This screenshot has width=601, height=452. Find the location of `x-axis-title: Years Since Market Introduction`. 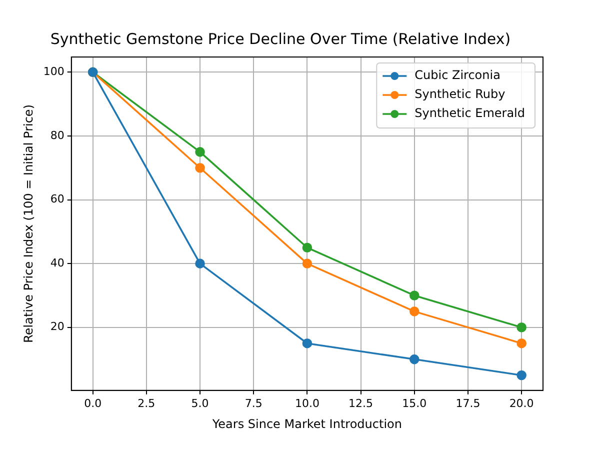

x-axis-title: Years Since Market Introduction is located at coordinates (306, 423).